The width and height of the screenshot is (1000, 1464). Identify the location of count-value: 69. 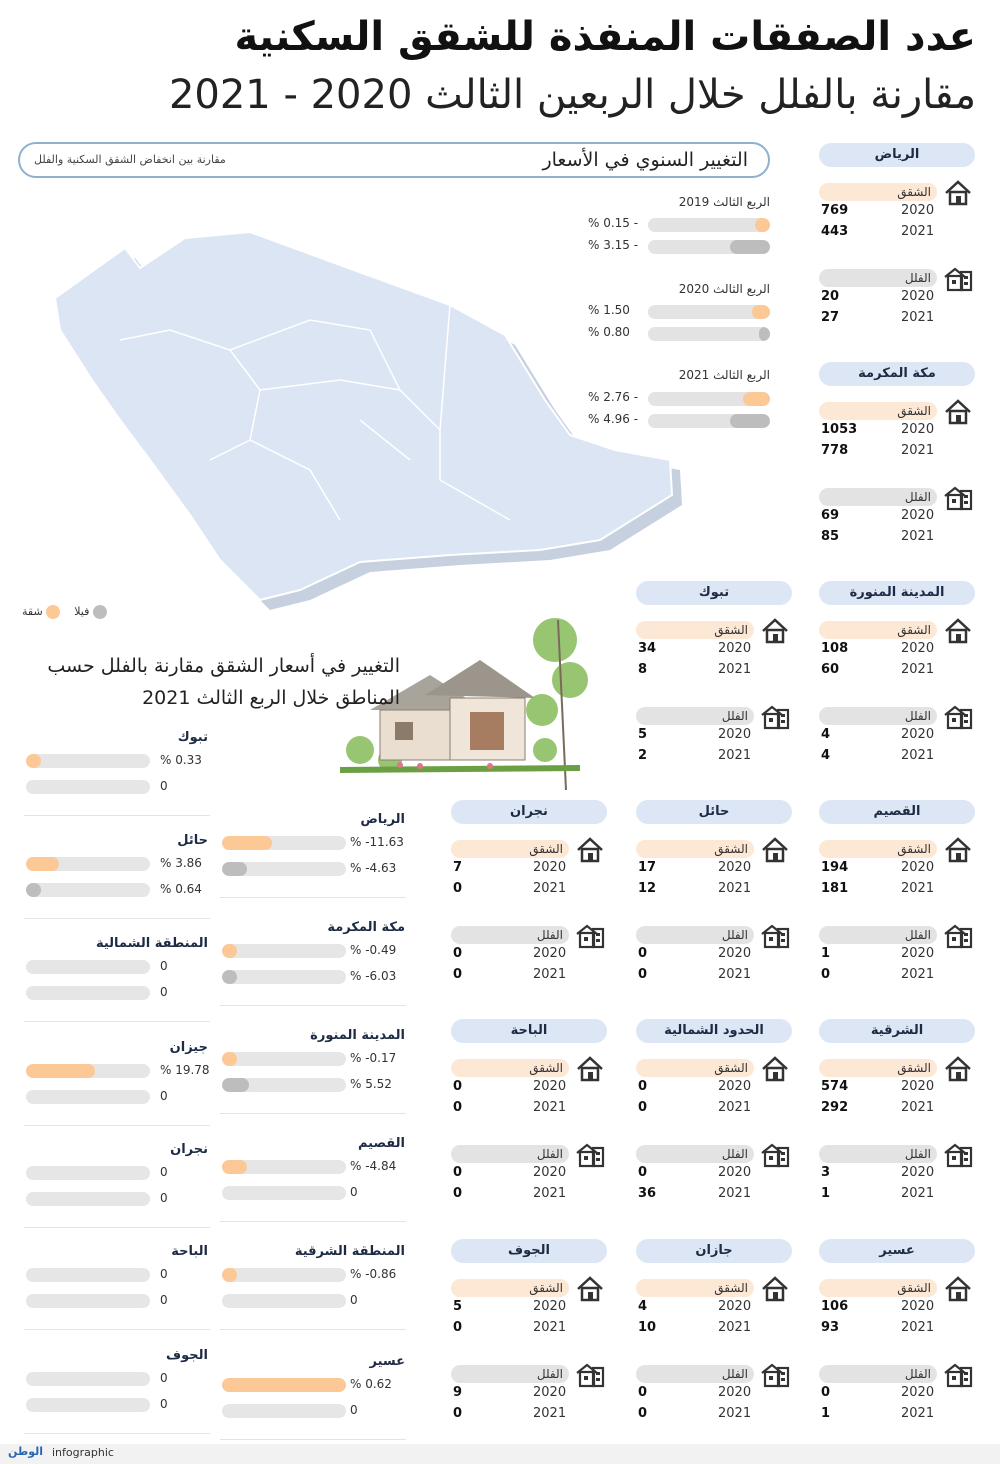
(830, 515).